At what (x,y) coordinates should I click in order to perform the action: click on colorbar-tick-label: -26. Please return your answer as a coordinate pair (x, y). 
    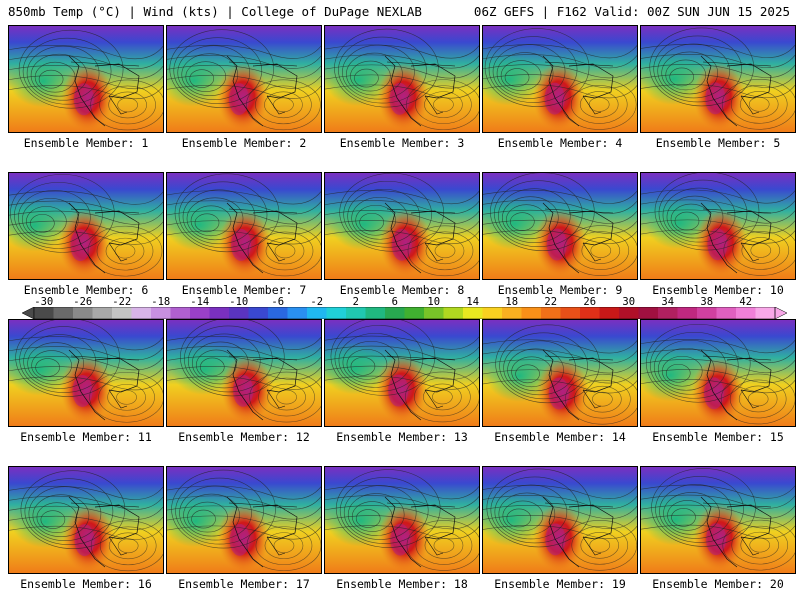
    Looking at the image, I should click on (83, 302).